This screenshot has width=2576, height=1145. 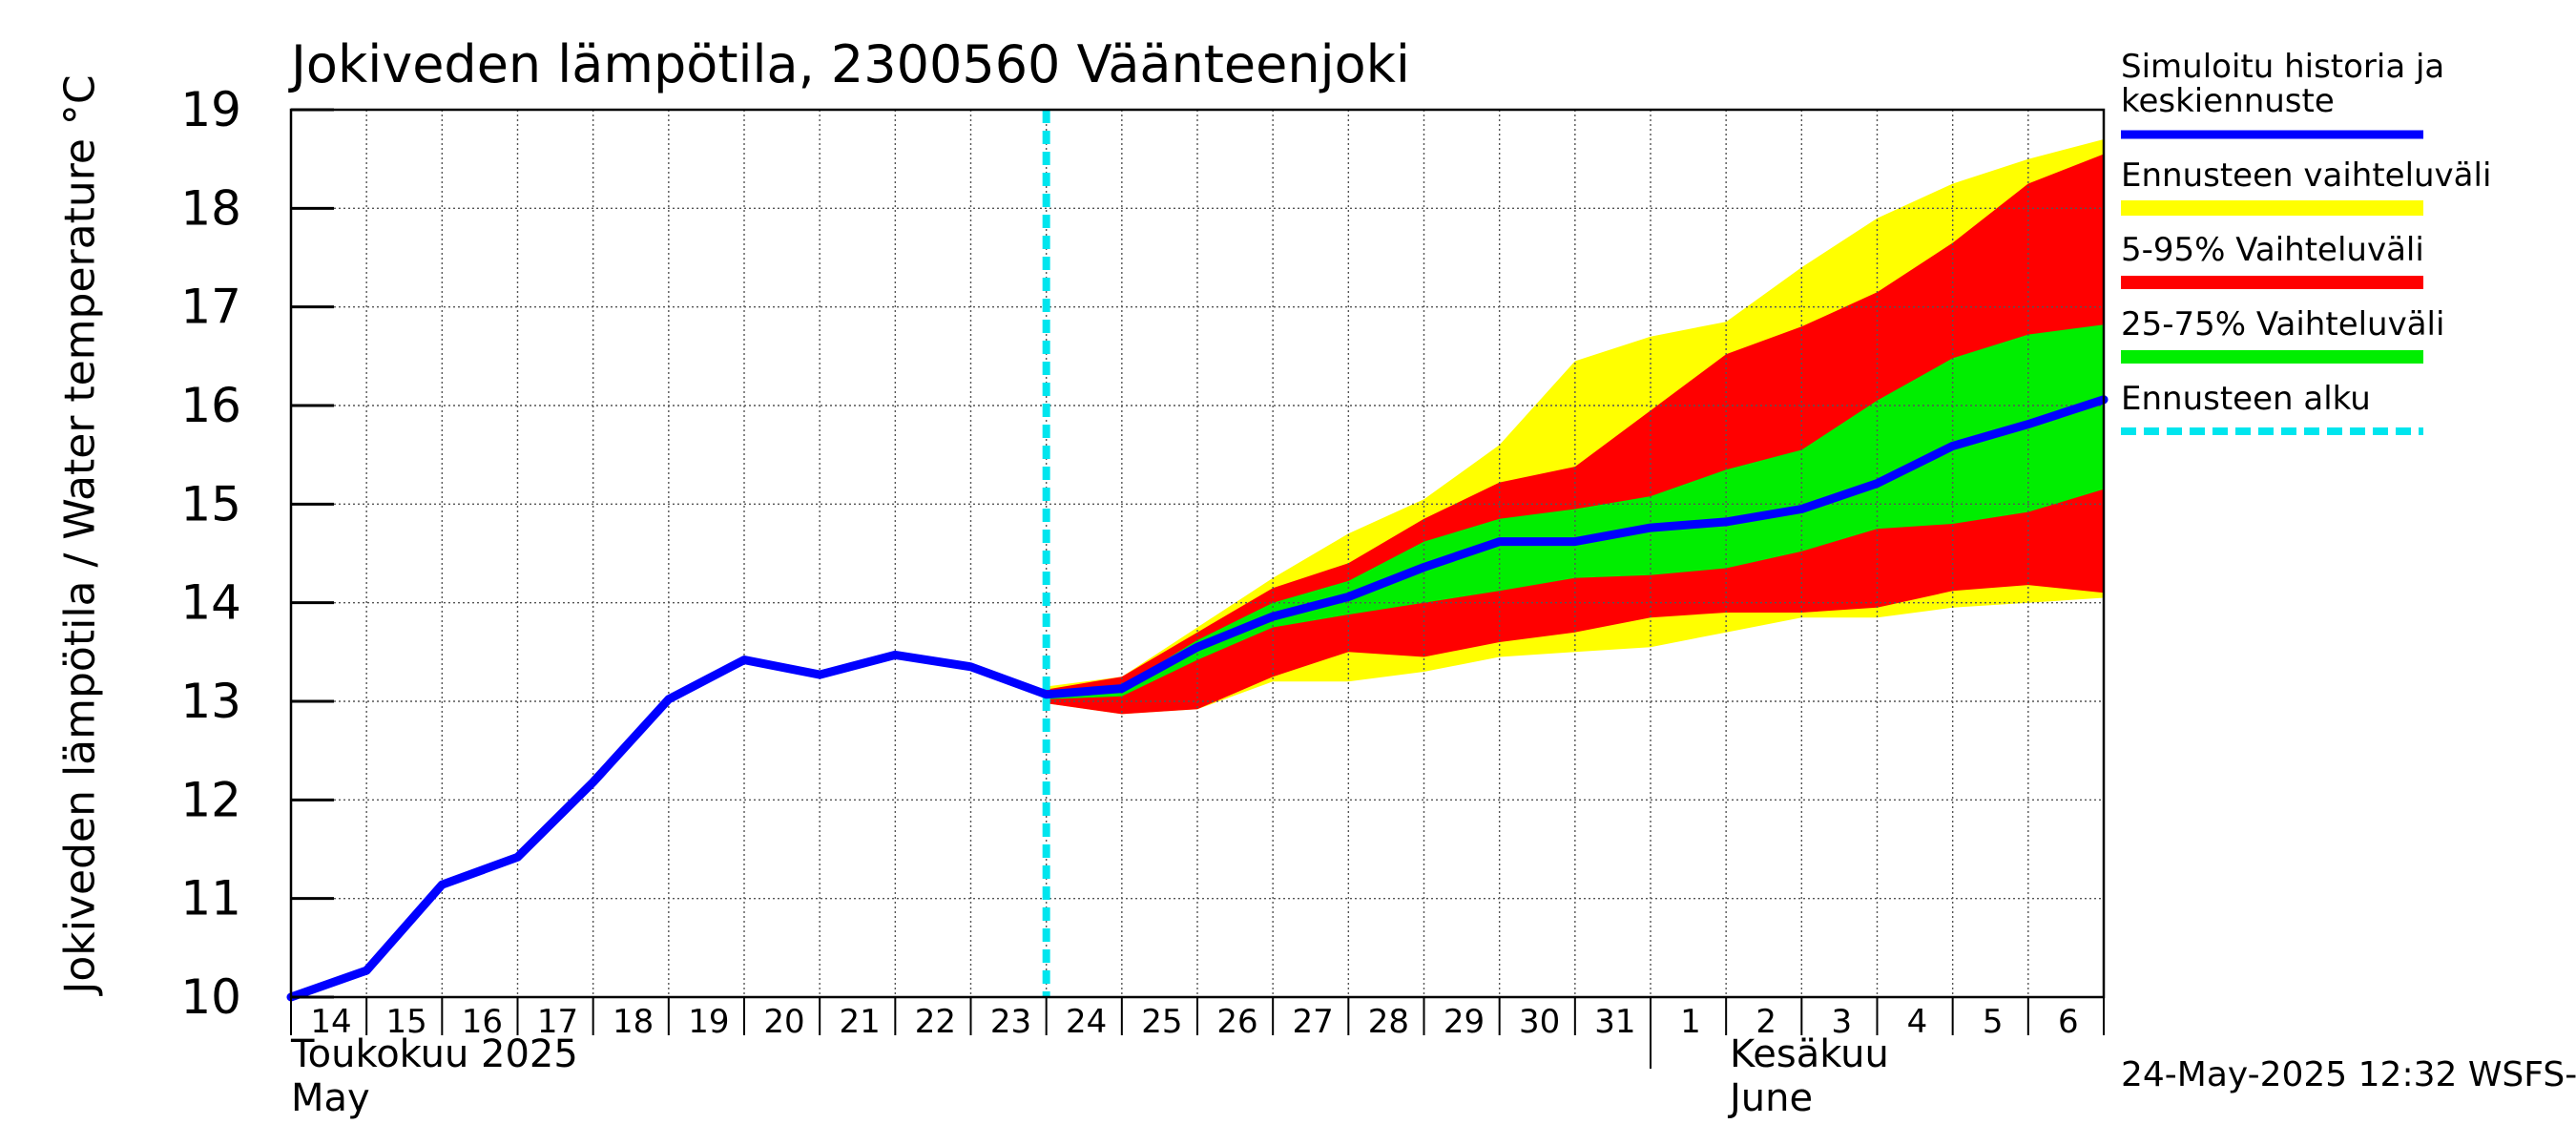 What do you see at coordinates (1539, 1022) in the screenshot?
I see `x-tick-label: 30` at bounding box center [1539, 1022].